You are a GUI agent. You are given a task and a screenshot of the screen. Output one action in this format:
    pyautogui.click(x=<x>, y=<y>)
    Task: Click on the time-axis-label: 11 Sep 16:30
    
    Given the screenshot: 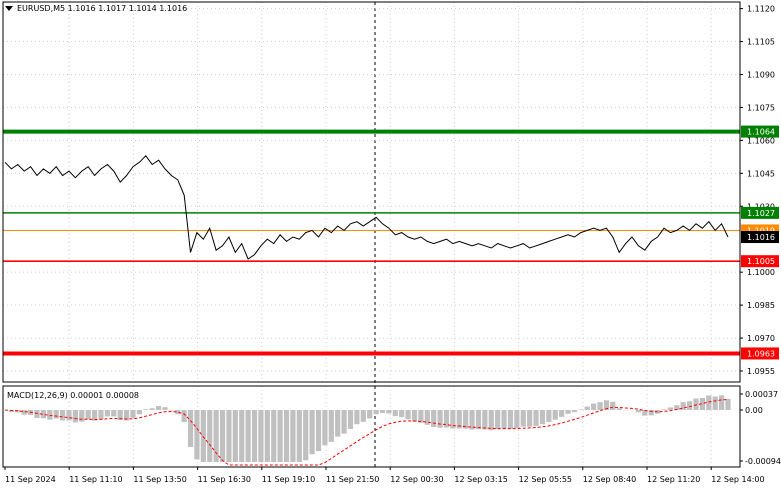 What is the action you would take?
    pyautogui.click(x=224, y=479)
    